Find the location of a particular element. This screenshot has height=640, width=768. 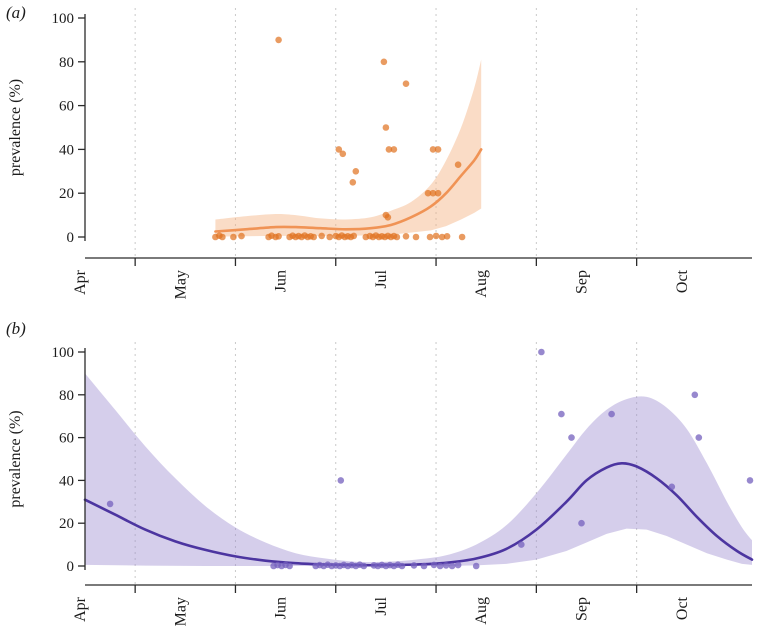

panel-label: (a) is located at coordinates (16, 12).